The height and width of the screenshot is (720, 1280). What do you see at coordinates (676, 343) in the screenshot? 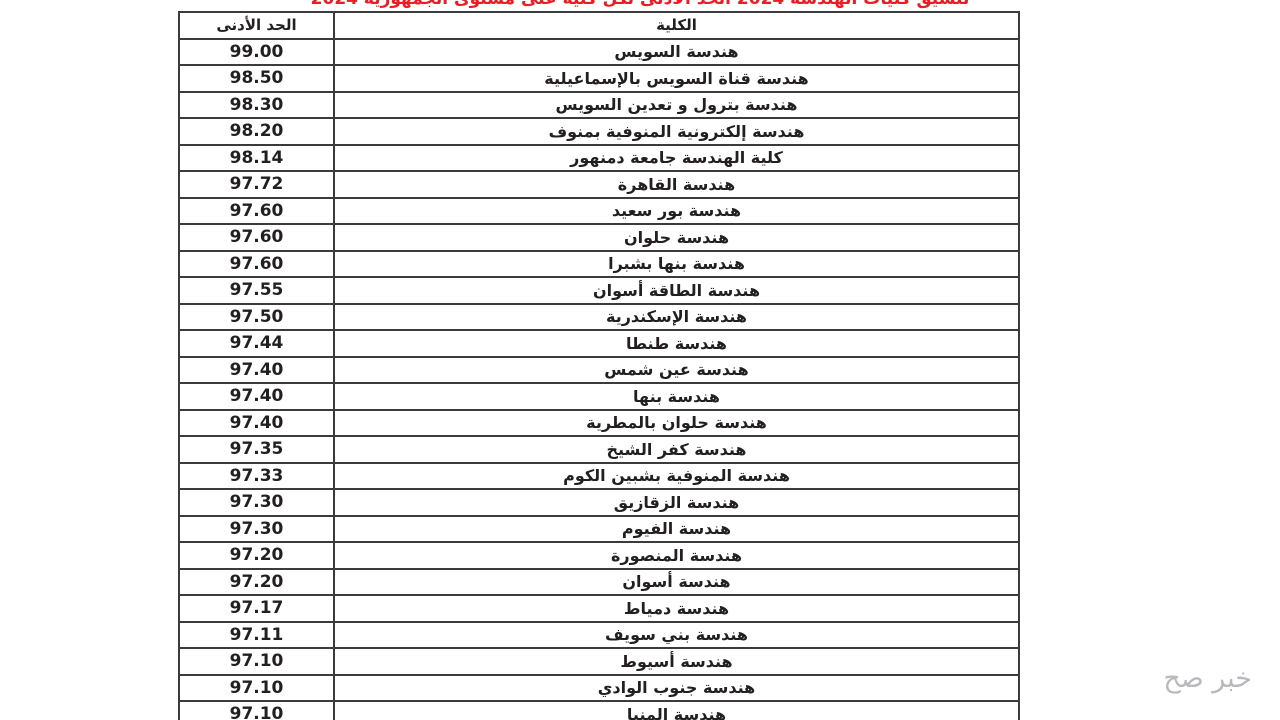
I see `cell-faculty: هندسة طنطا` at bounding box center [676, 343].